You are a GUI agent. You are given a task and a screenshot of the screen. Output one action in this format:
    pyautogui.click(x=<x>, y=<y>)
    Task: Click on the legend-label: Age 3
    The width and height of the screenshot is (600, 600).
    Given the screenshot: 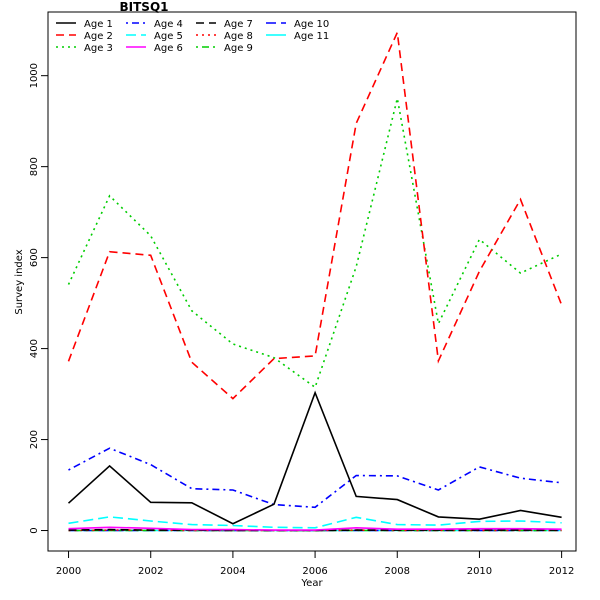 What is the action you would take?
    pyautogui.click(x=98, y=48)
    